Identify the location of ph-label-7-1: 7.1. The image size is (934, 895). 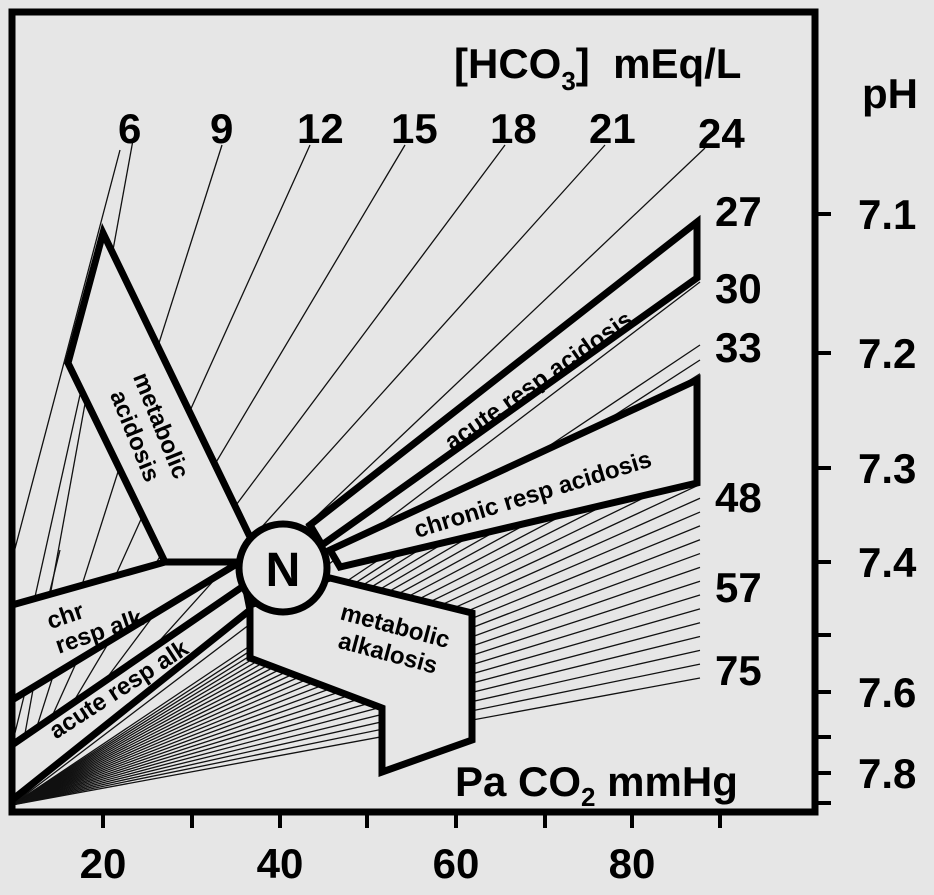
(887, 214).